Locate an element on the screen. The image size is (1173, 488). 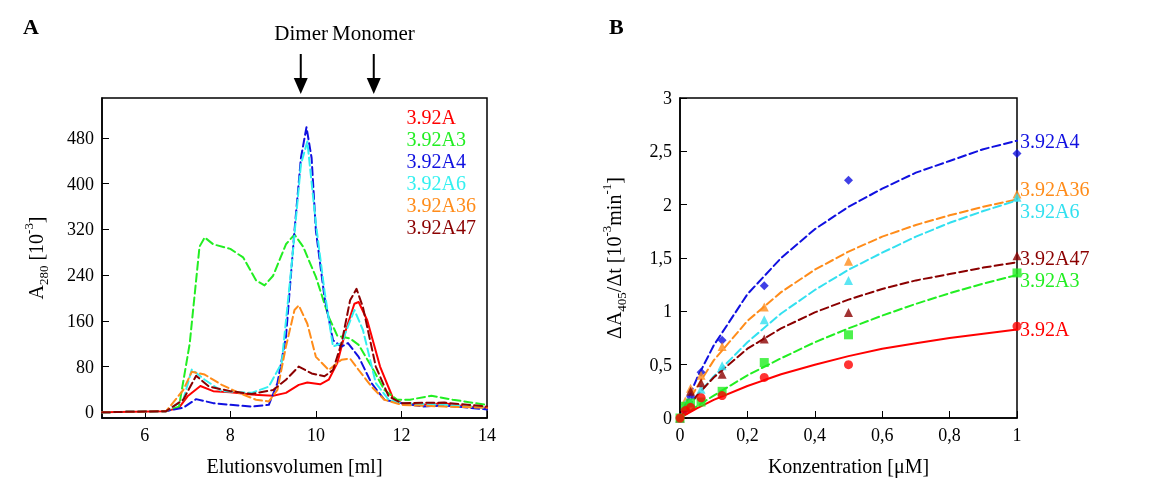
y-tick-label: 240 is located at coordinates (80, 275).